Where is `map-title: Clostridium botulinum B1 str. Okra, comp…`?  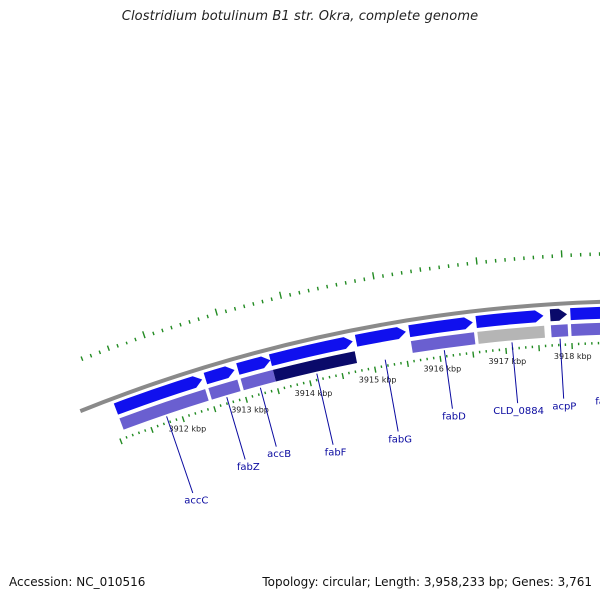 map-title: Clostridium botulinum B1 str. Okra, comp… is located at coordinates (300, 16).